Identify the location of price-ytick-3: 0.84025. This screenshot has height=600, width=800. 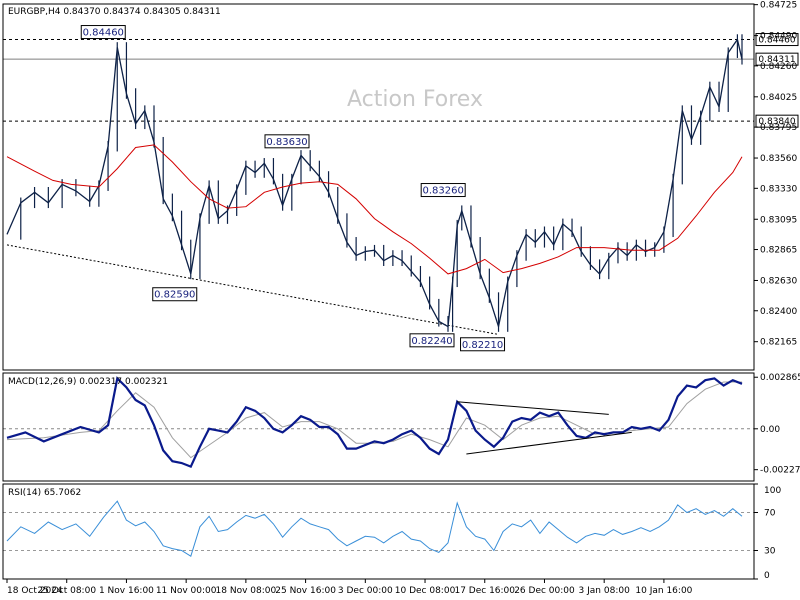
(778, 98).